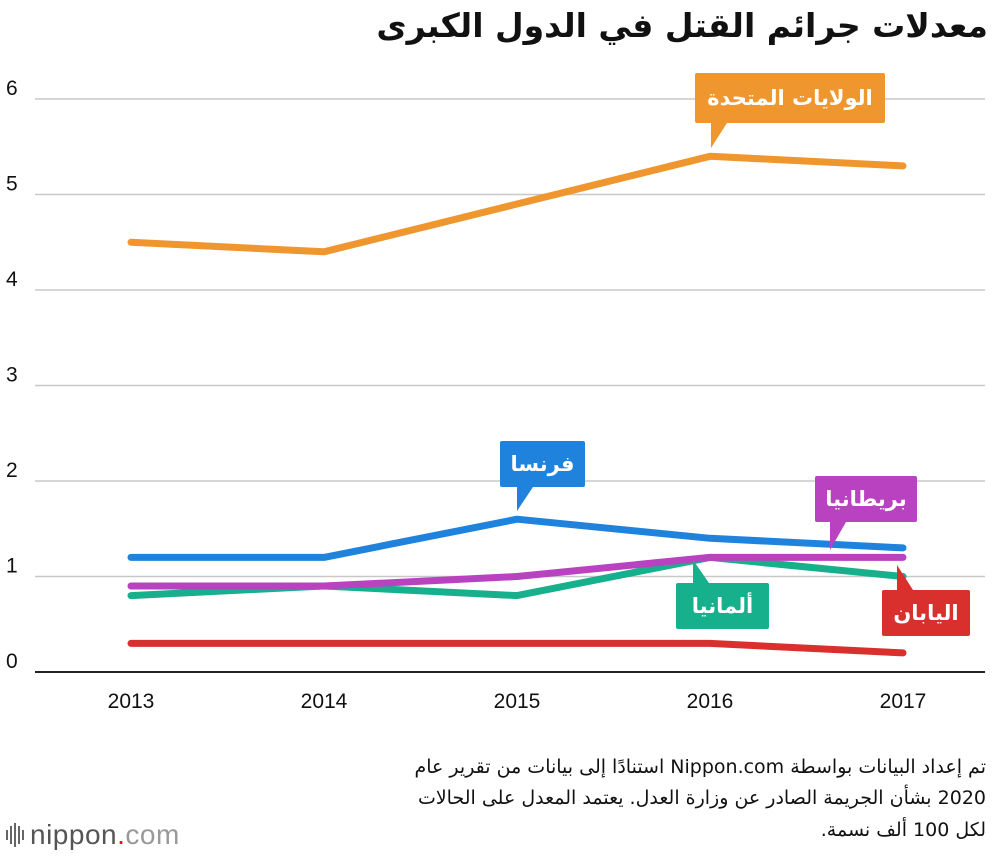 This screenshot has width=1000, height=856. Describe the element at coordinates (131, 701) in the screenshot. I see `x-tick-label: 2013` at that location.